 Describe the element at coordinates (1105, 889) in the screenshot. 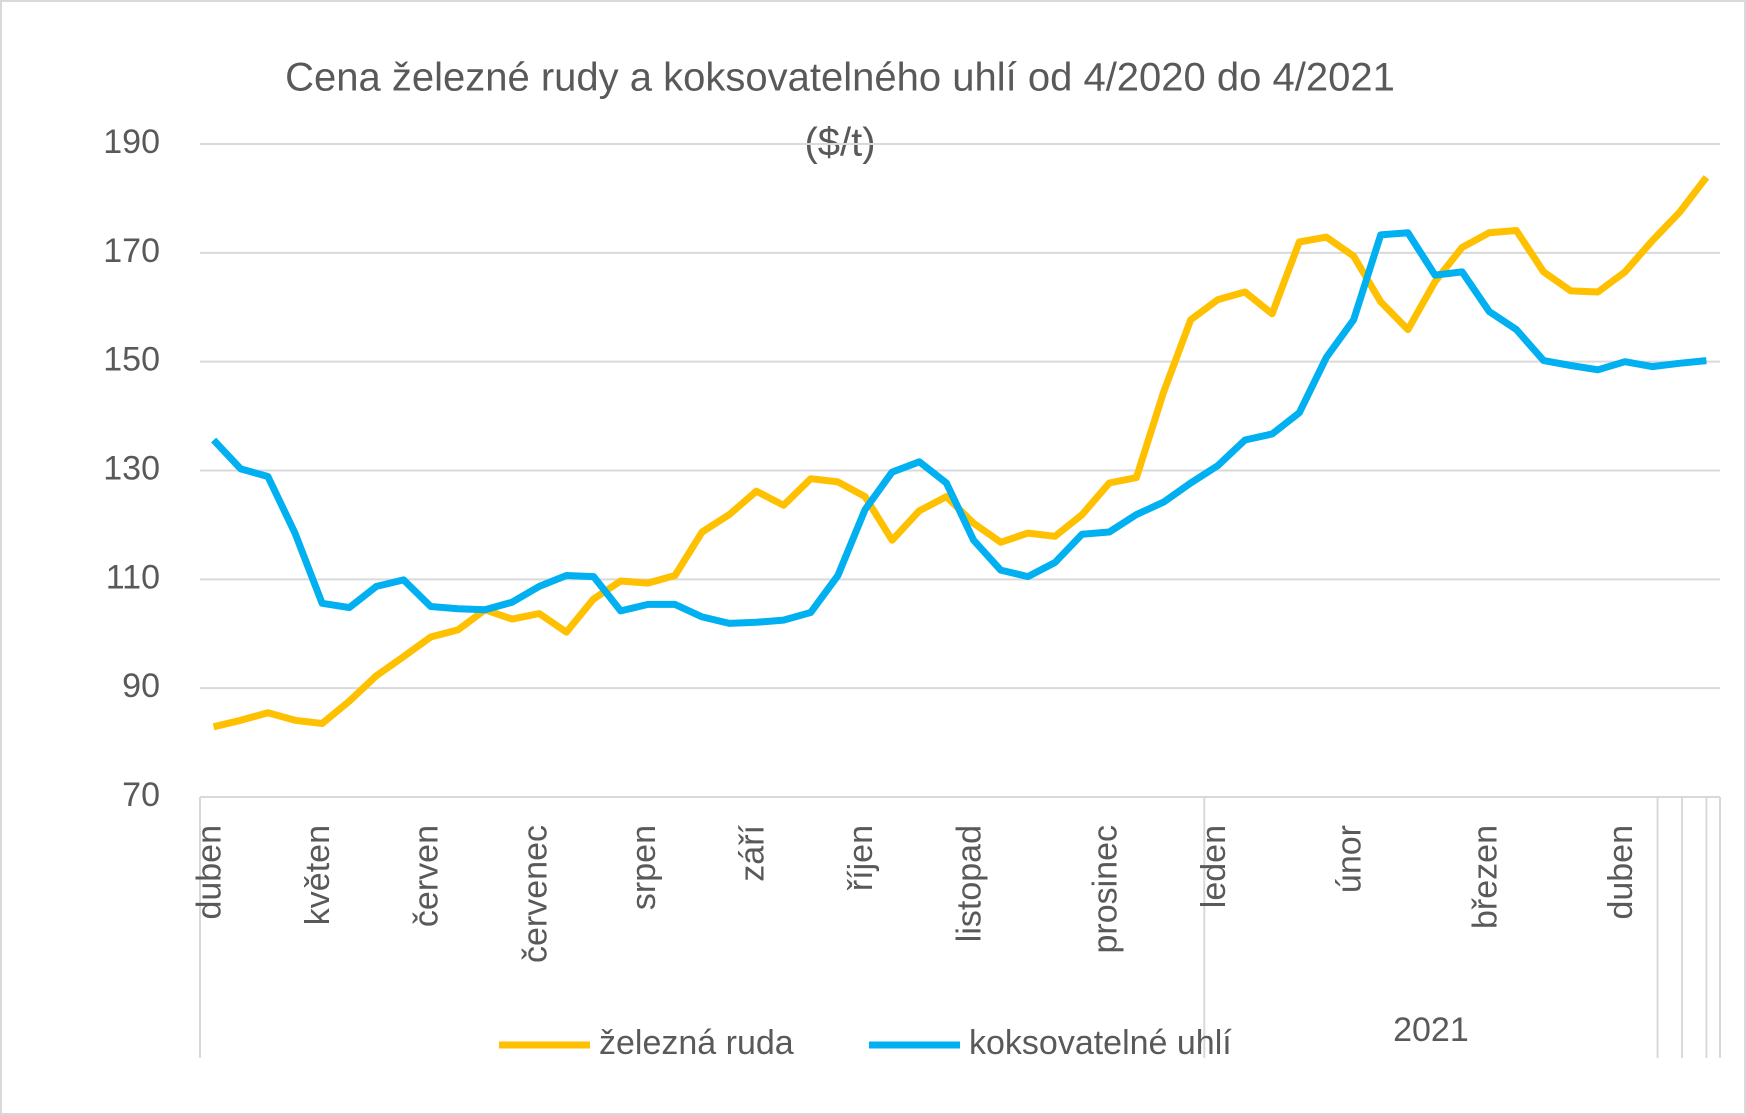

I see `x-tick-label: prosinec` at that location.